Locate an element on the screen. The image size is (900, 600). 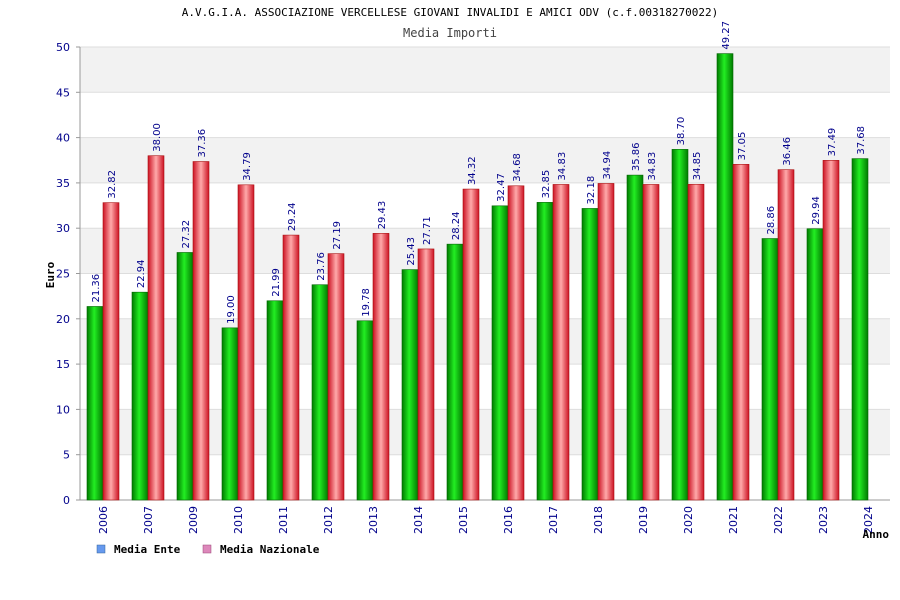
data-label: 21.36 is located at coordinates (96, 288).